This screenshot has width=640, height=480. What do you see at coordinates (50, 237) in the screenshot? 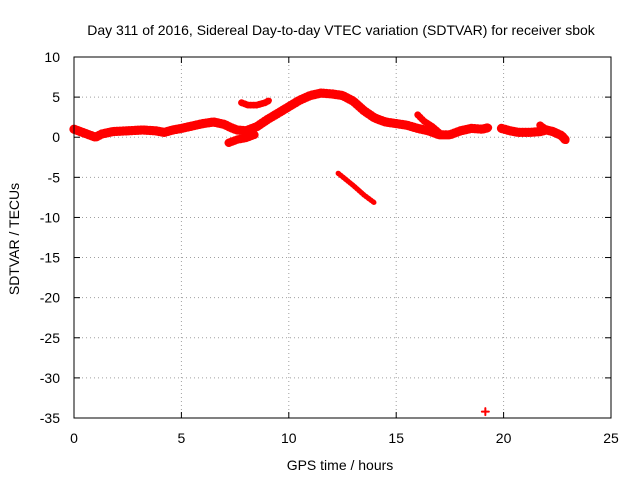
I see `y-tick-labels: 10 5 0 -5 -10 -15 -20 -25 -30 -35` at bounding box center [50, 237].